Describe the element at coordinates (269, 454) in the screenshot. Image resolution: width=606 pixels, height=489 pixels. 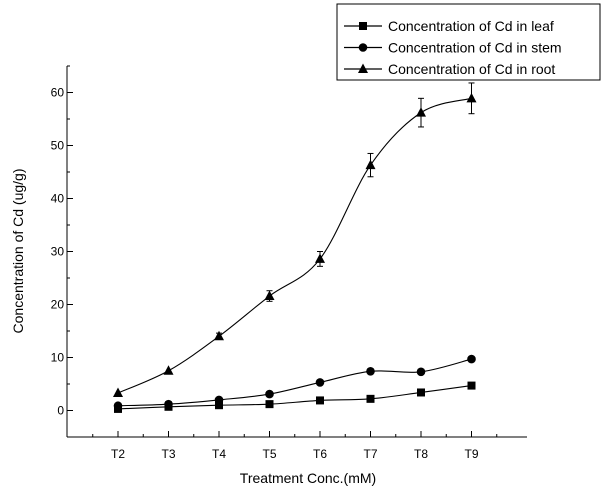
I see `x-tick-label: T5` at that location.